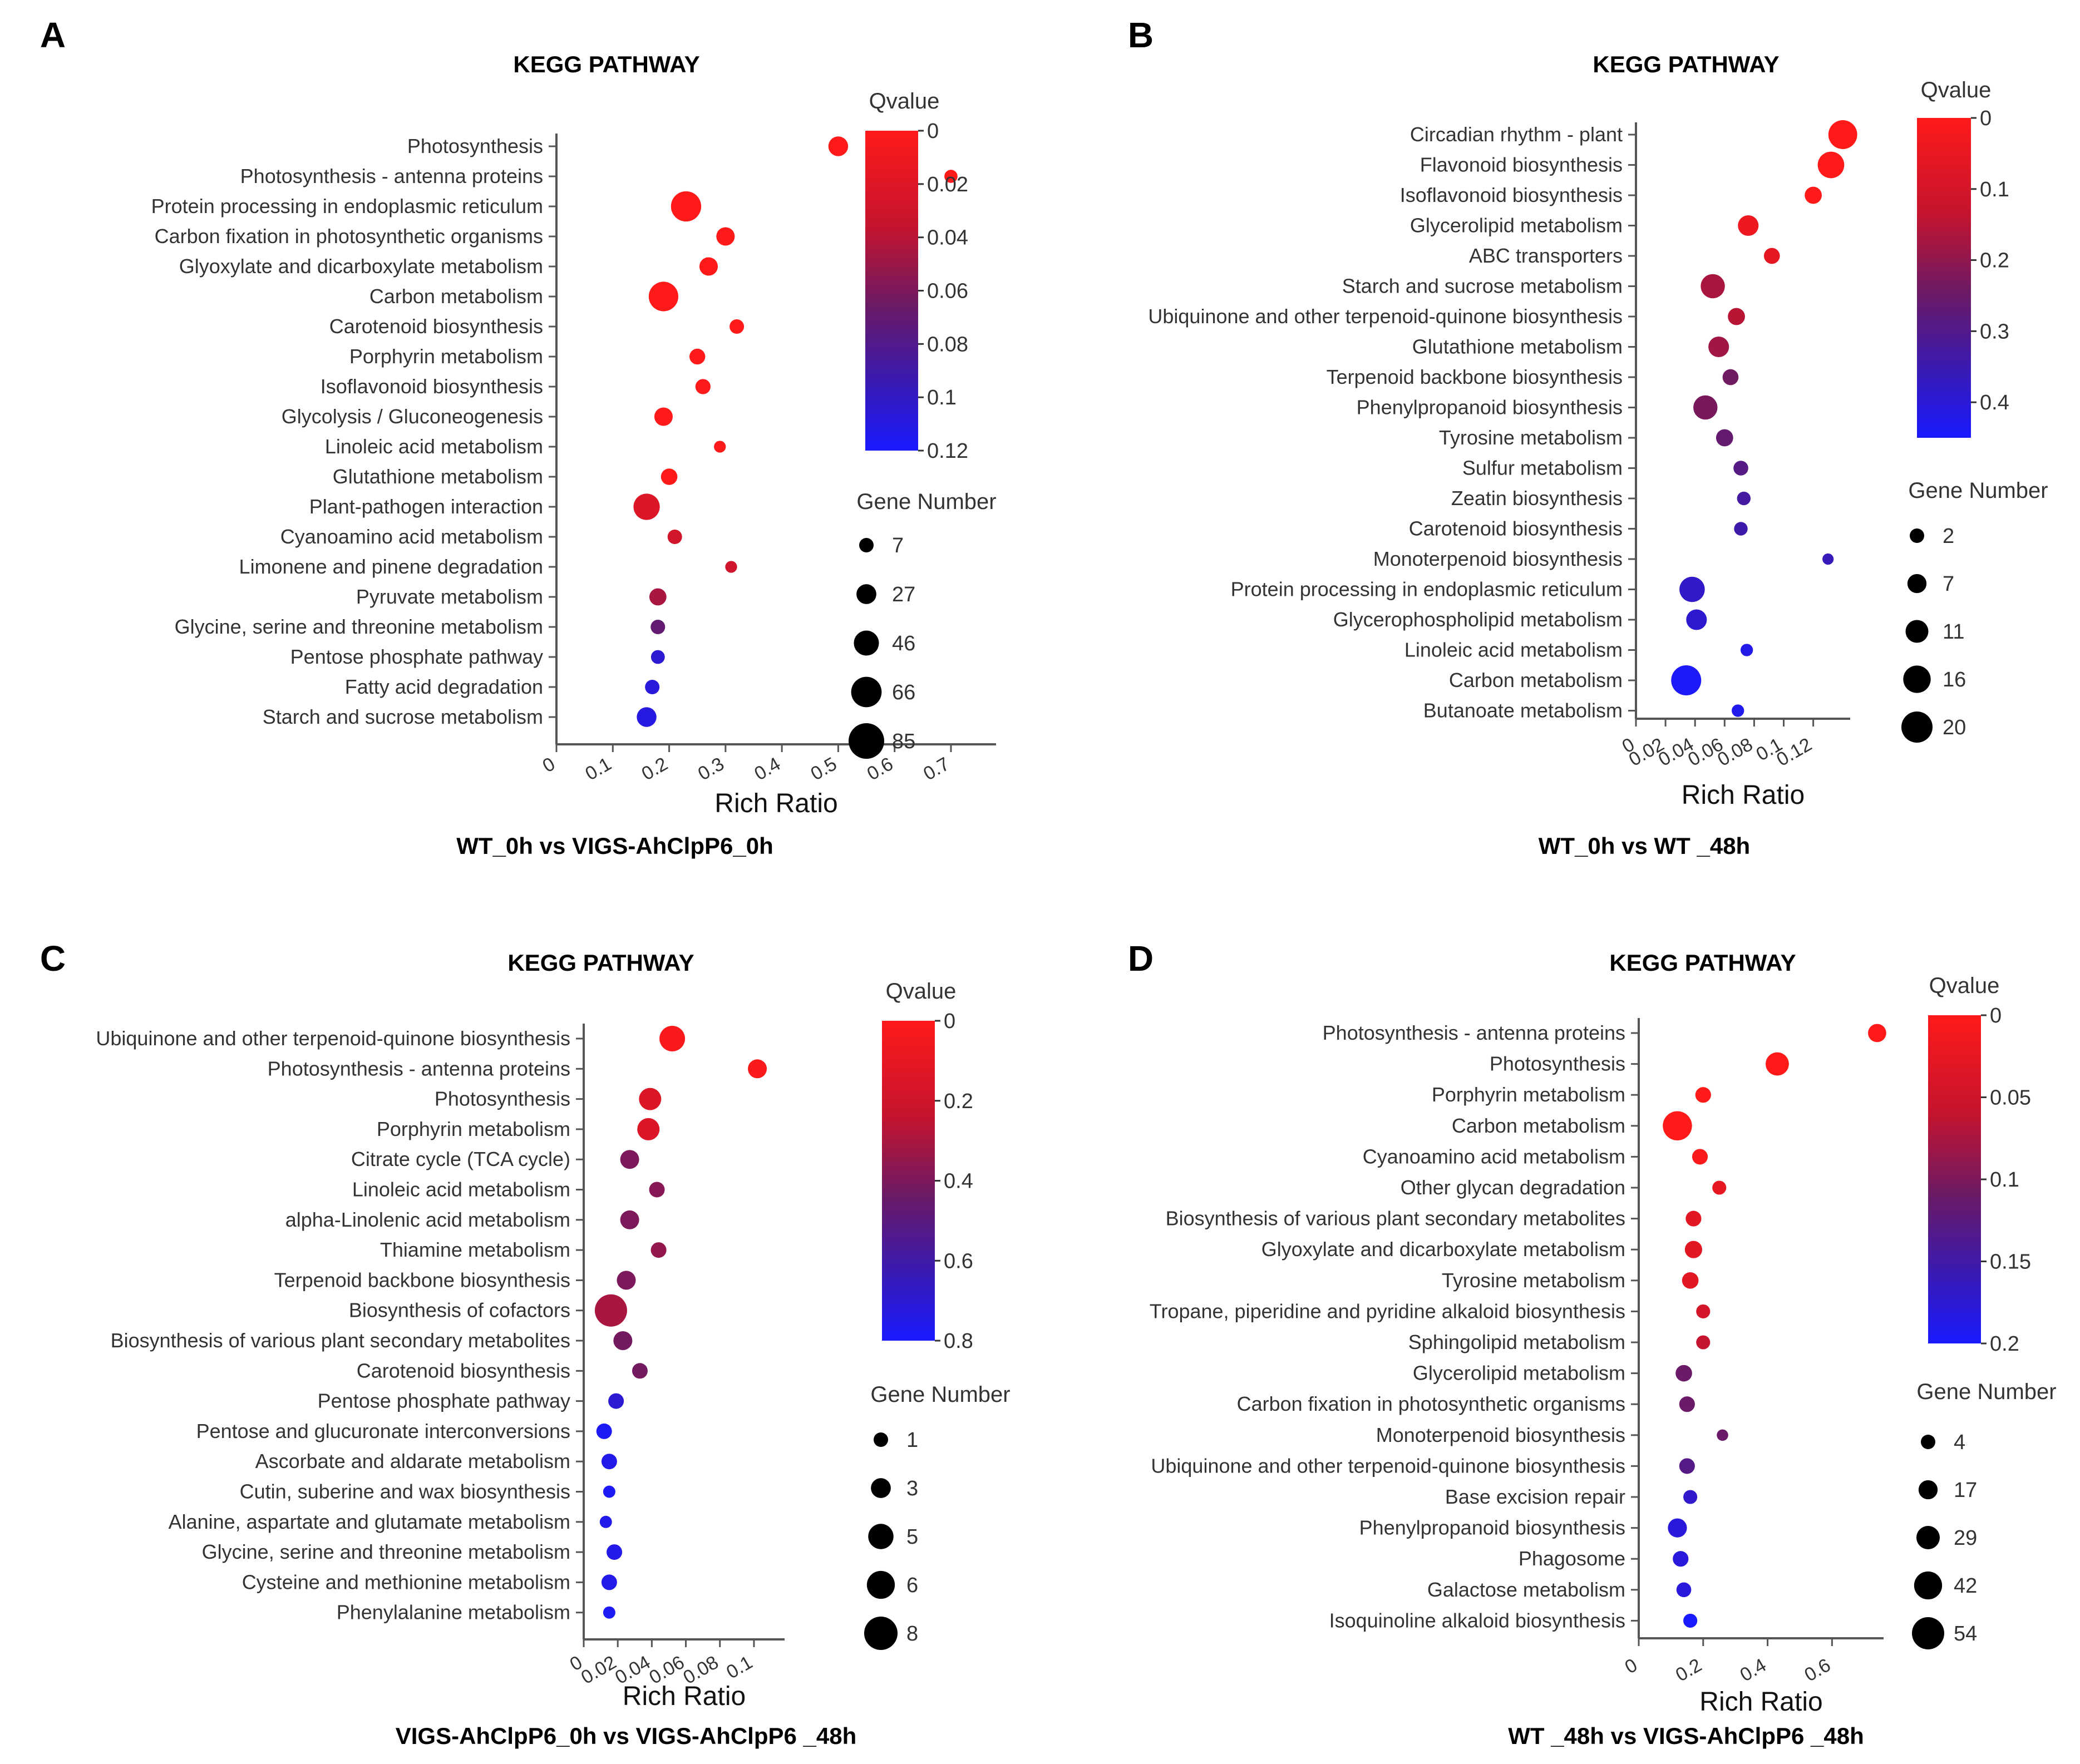  Describe the element at coordinates (1490, 407) in the screenshot. I see `pathway-label: Phenylpropanoid biosynthesis` at that location.